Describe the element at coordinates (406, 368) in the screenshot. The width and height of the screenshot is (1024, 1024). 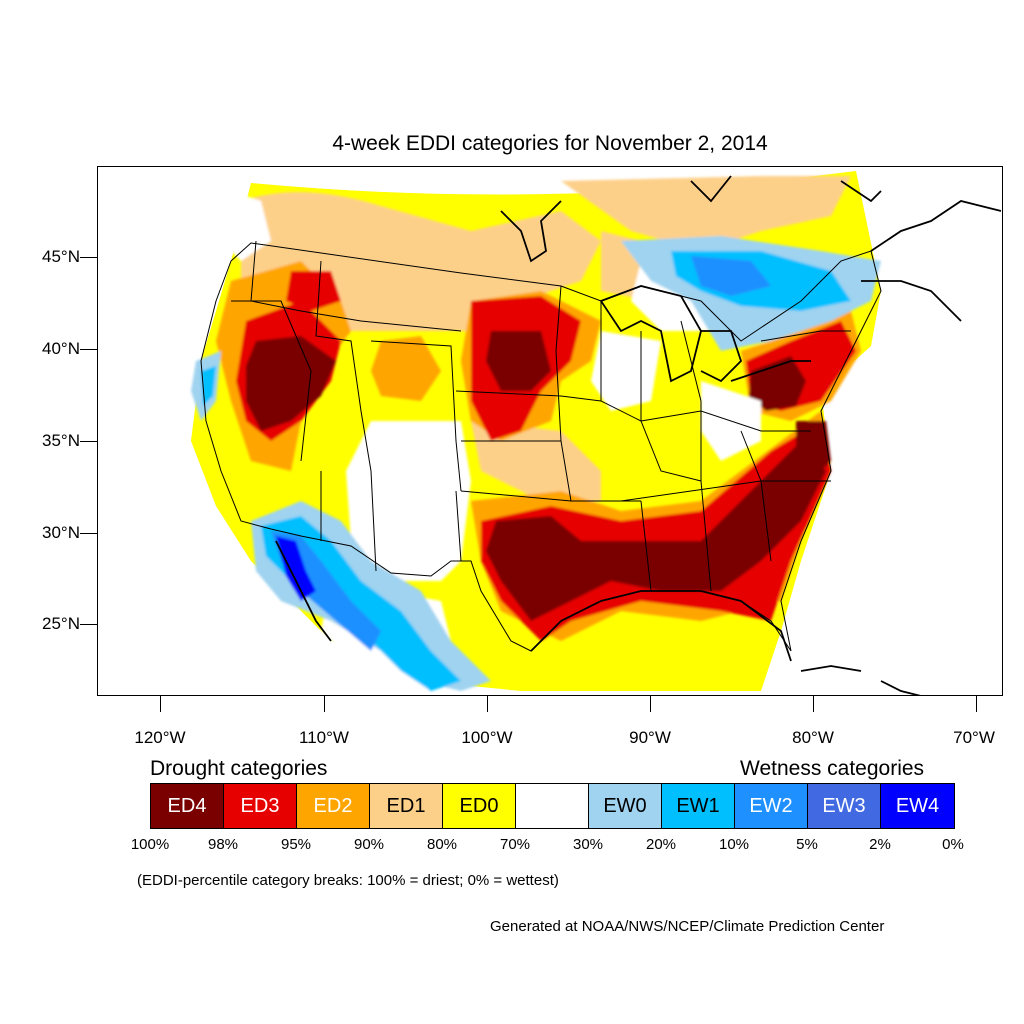
I see `ed2-region` at that location.